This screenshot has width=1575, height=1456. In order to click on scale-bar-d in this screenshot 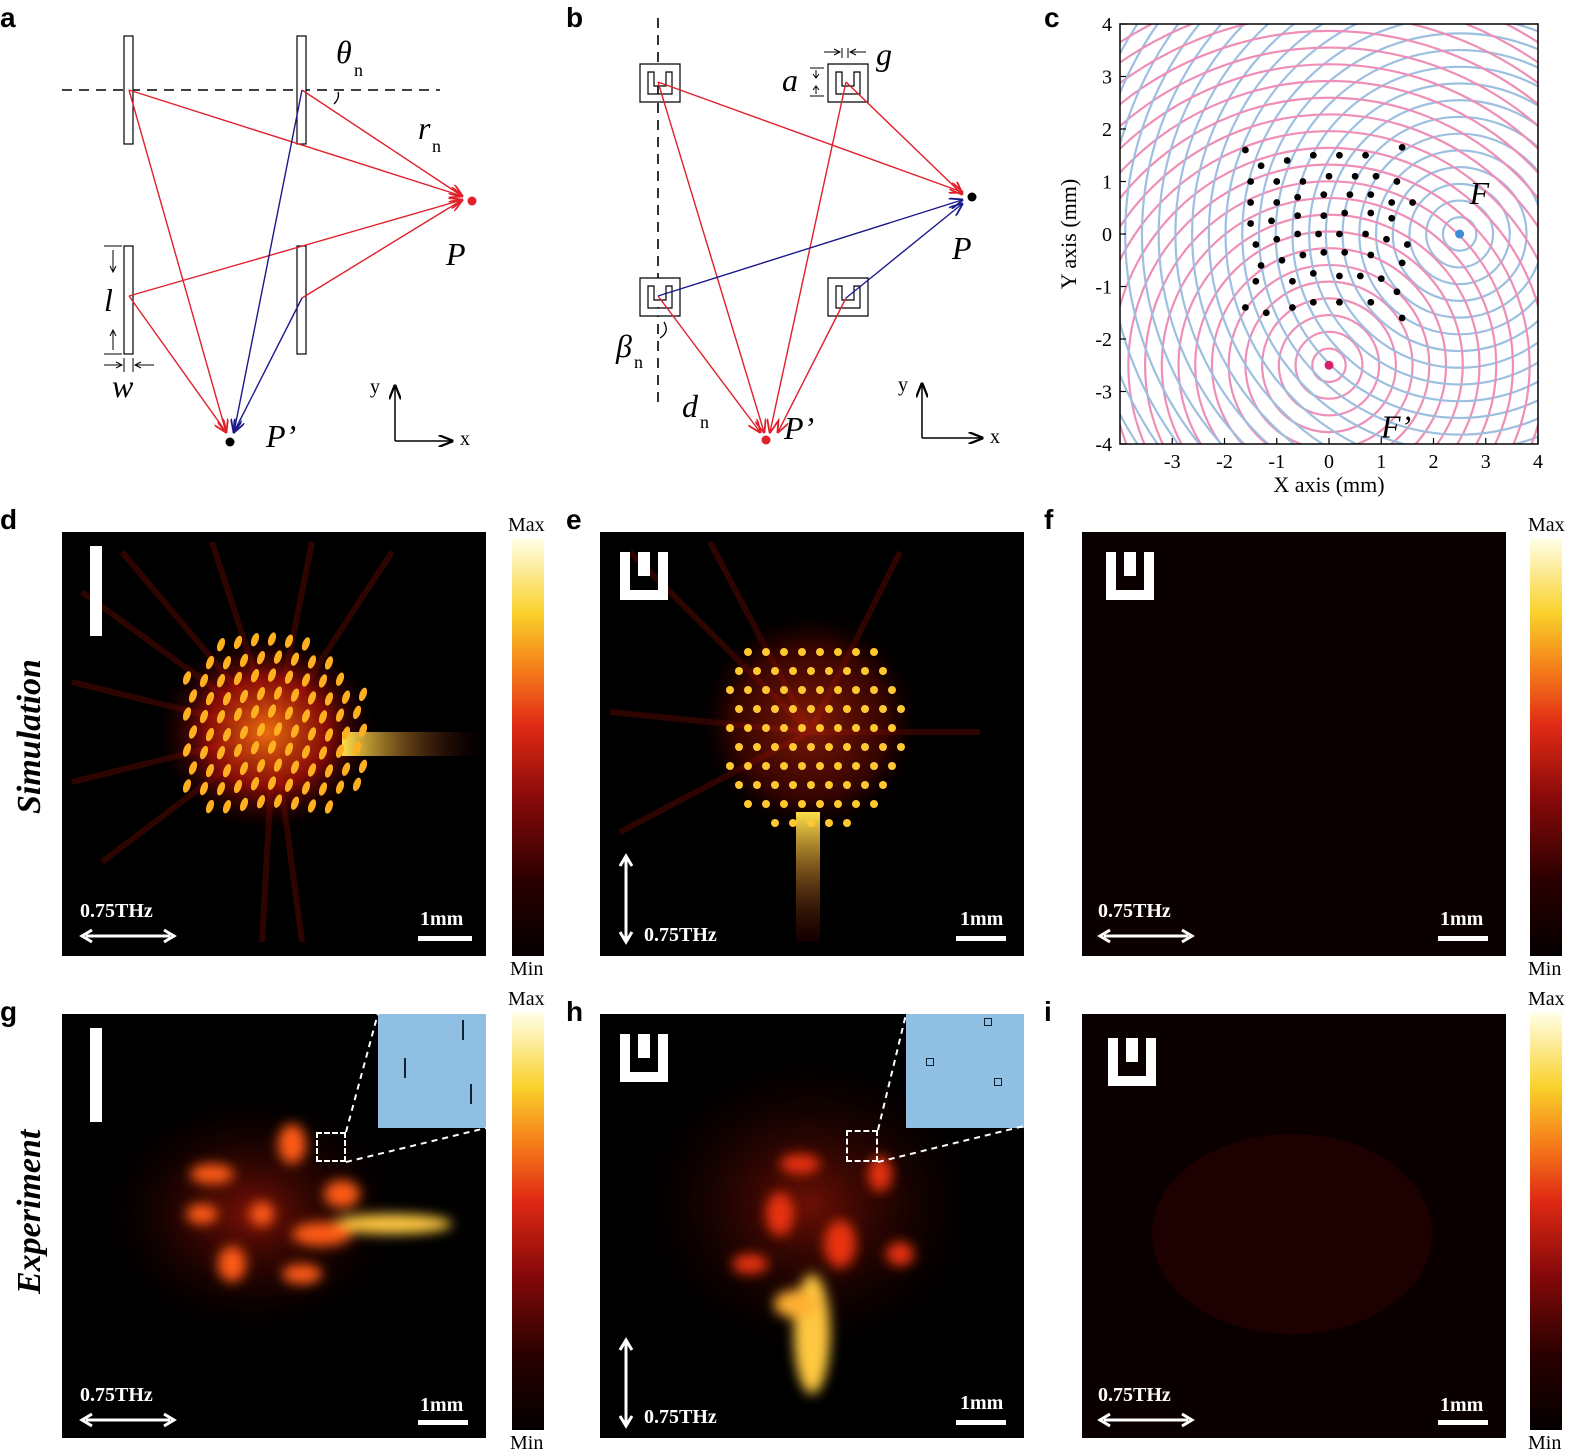, I will do `click(445, 938)`.